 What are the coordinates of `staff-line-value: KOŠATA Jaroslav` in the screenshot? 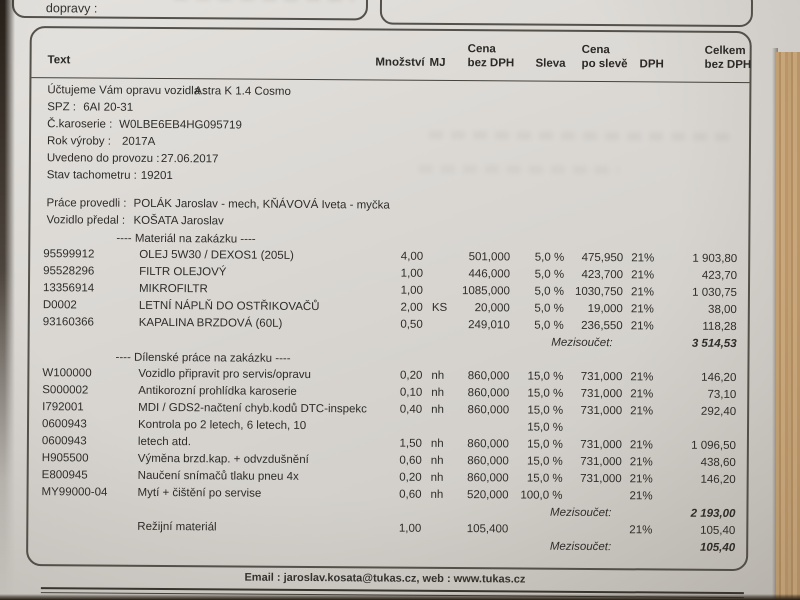 It's located at (178, 221).